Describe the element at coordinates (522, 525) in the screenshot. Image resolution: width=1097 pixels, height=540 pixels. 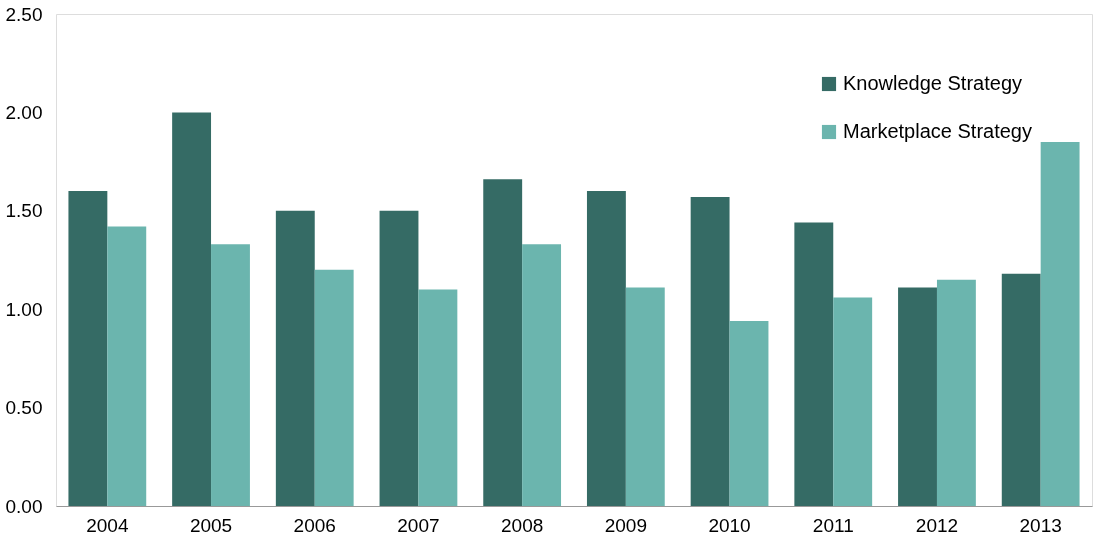
I see `x-tick-label: 2008` at that location.